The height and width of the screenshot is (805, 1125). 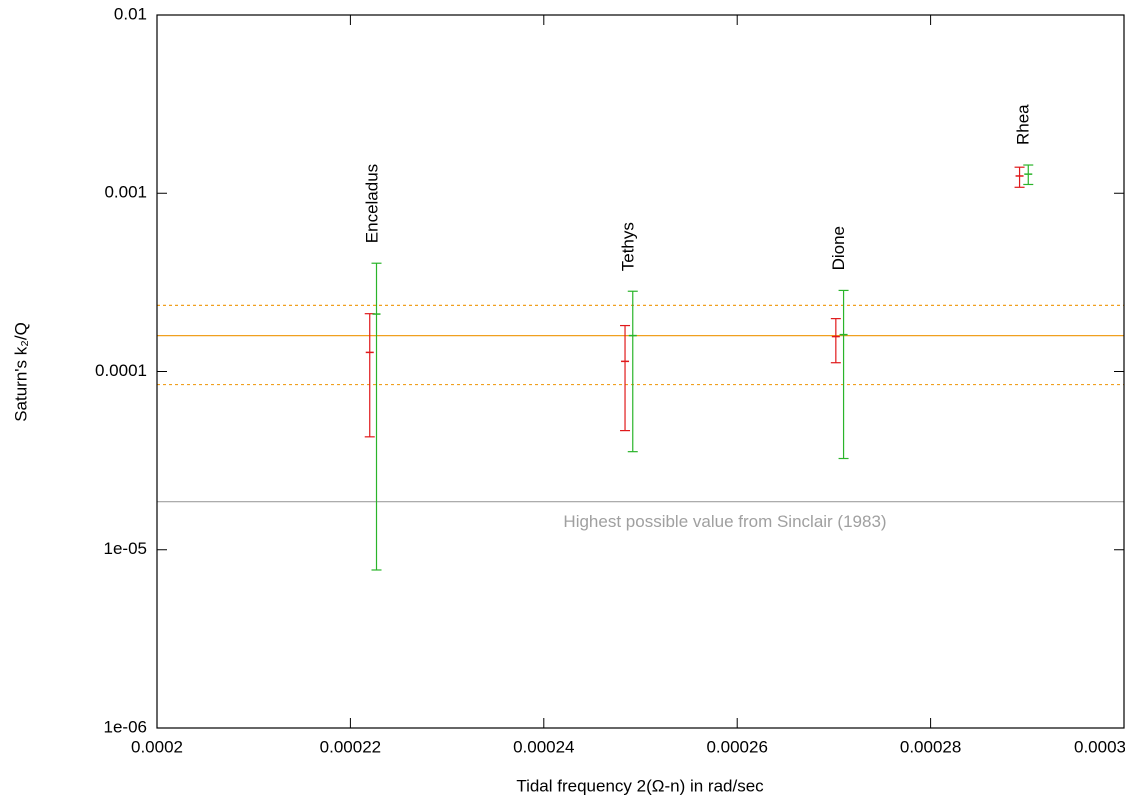 What do you see at coordinates (930, 746) in the screenshot?
I see `x-tick-label: 0.00028` at bounding box center [930, 746].